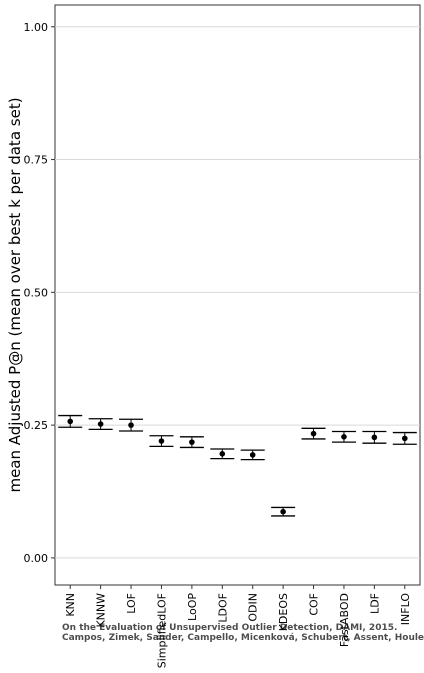 This screenshot has width=424, height=673. I want to click on x-tick-label: COF, so click(314, 604).